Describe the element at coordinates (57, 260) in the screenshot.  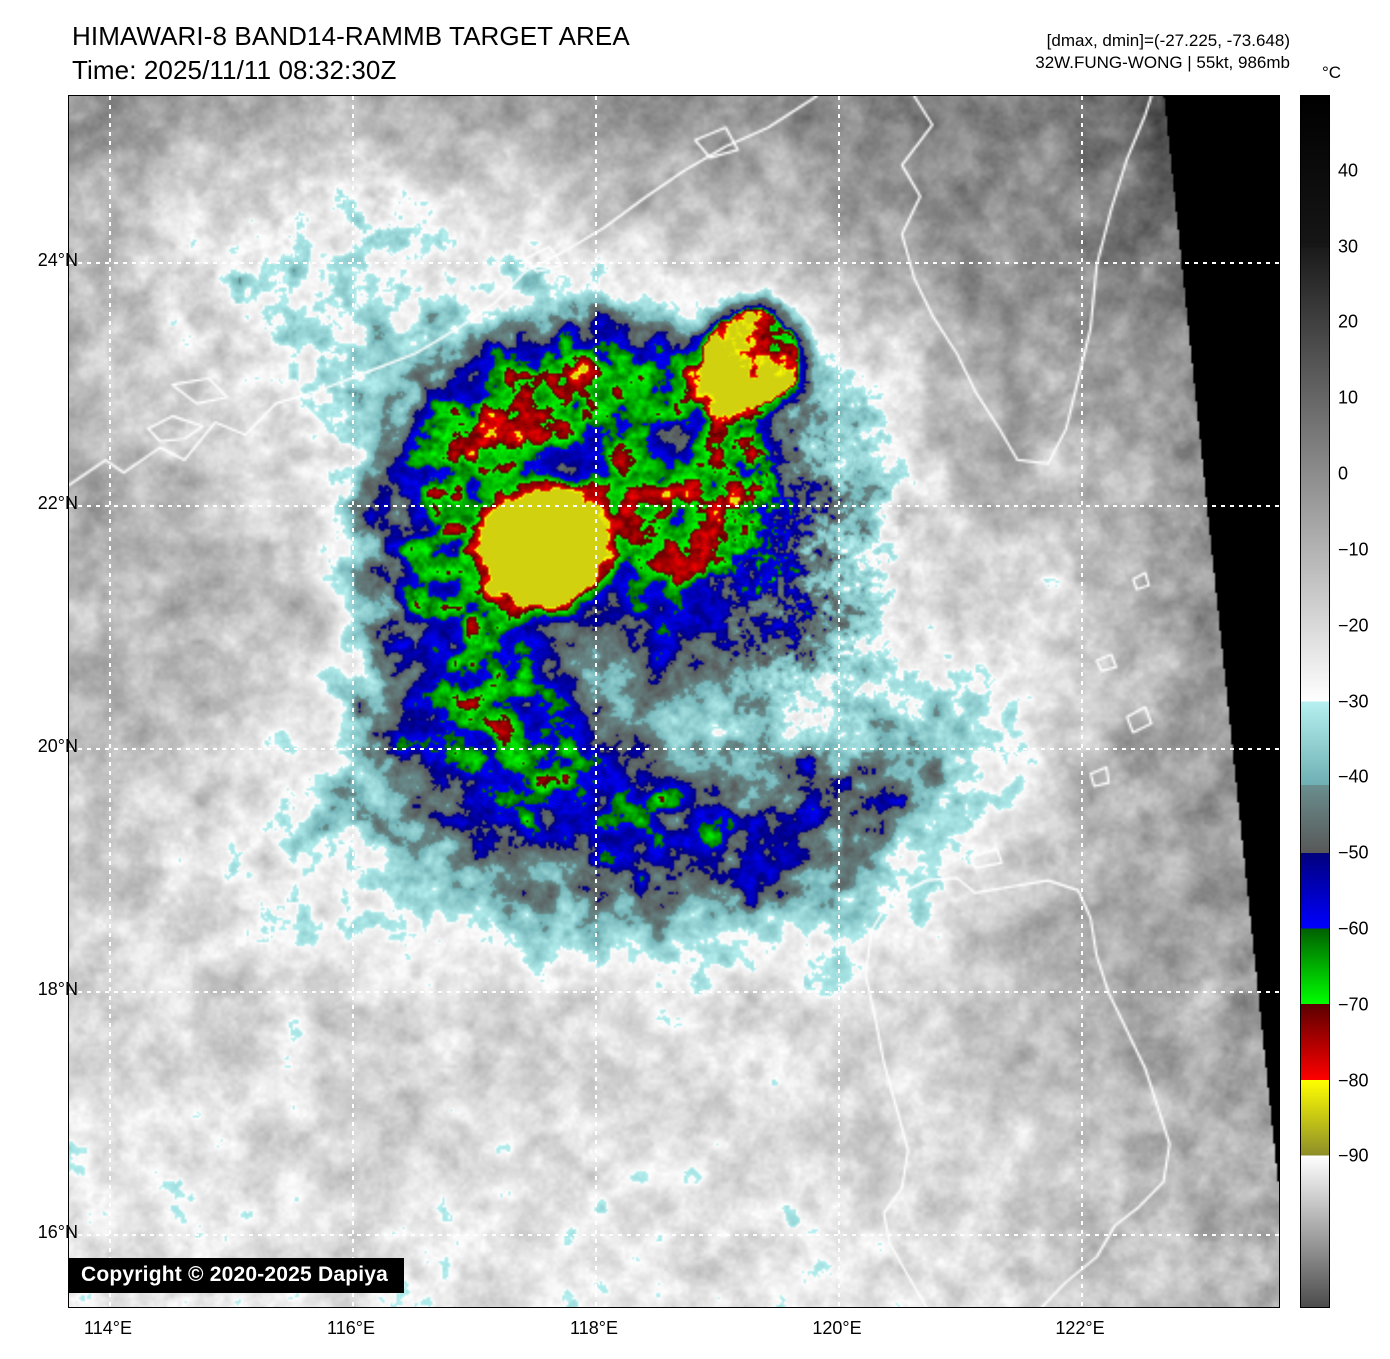
I see `lat-tick-24°N: 24°N` at that location.